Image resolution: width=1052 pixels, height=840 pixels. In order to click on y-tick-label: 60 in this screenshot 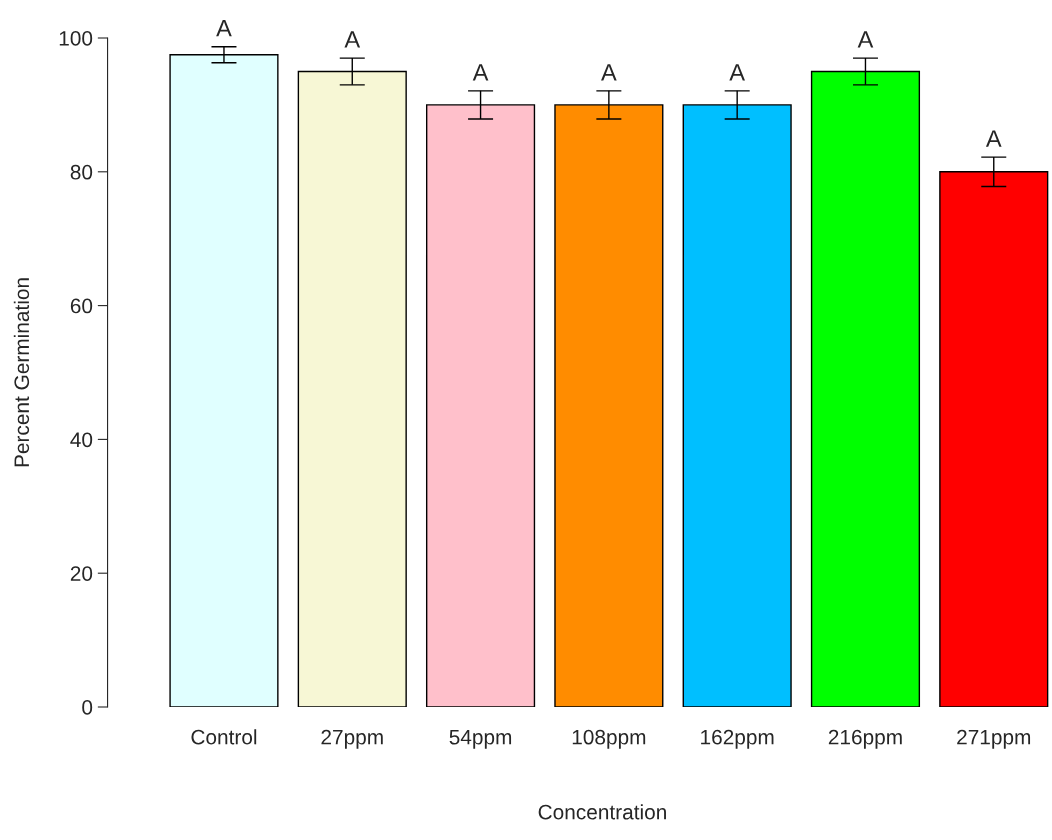, I will do `click(81, 306)`.